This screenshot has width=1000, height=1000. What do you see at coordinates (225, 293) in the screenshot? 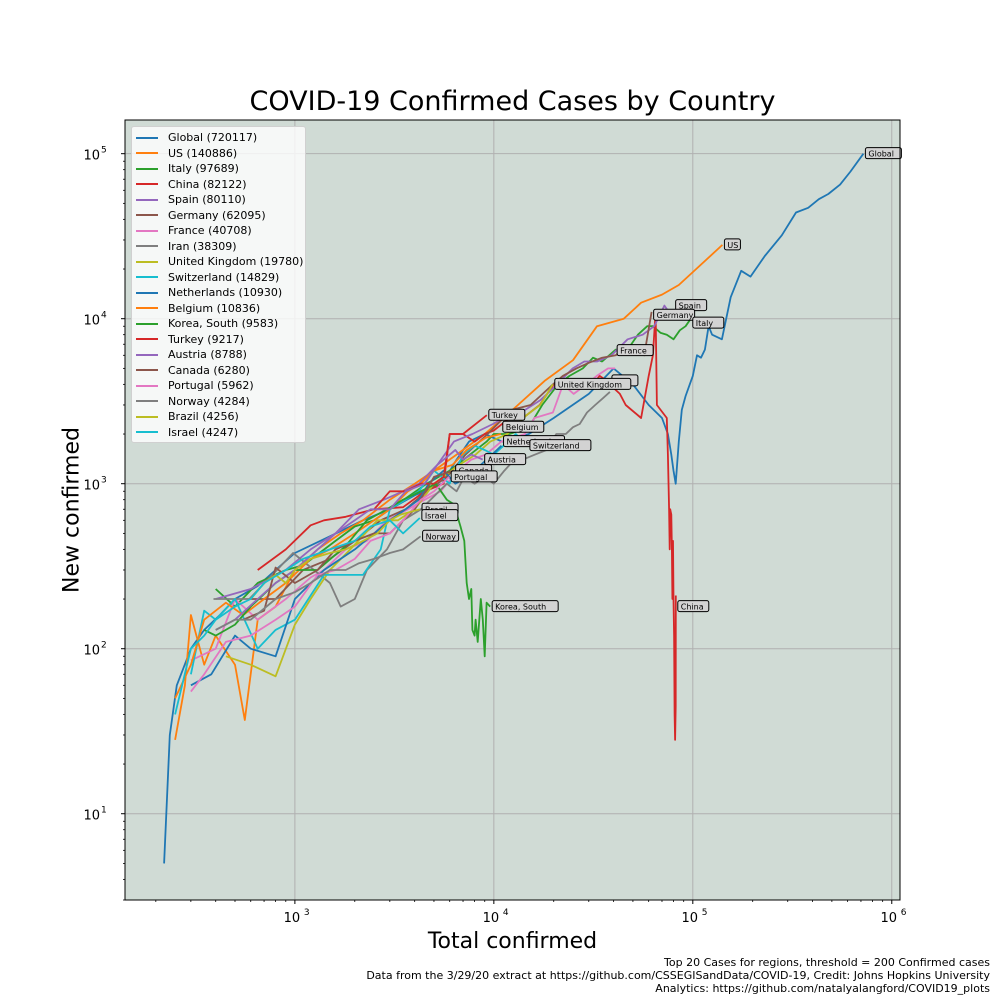
I see `legend-label: Netherlands (10930)` at bounding box center [225, 293].